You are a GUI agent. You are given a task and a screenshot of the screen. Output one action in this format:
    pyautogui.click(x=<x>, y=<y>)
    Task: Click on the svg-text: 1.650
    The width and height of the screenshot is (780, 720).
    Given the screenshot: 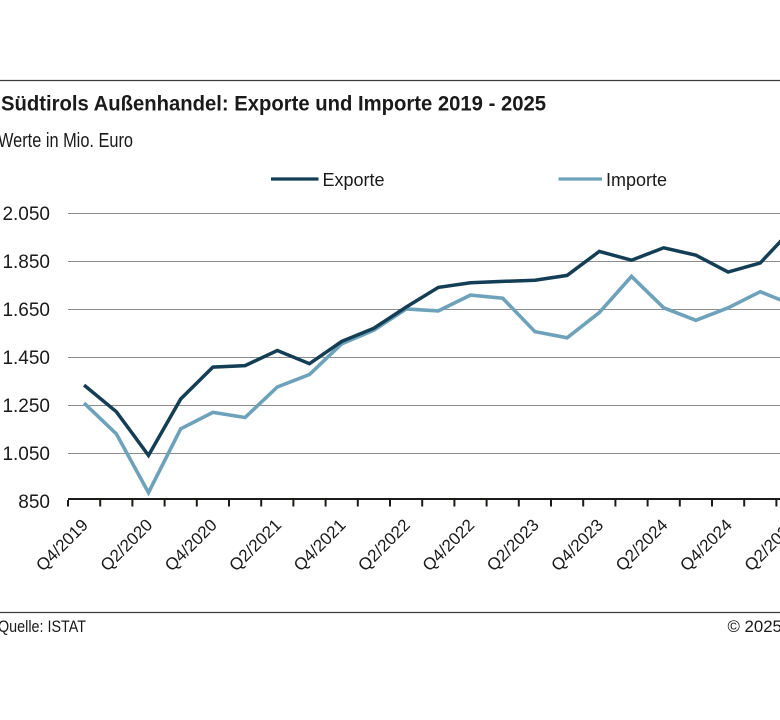 What is the action you would take?
    pyautogui.click(x=26, y=310)
    